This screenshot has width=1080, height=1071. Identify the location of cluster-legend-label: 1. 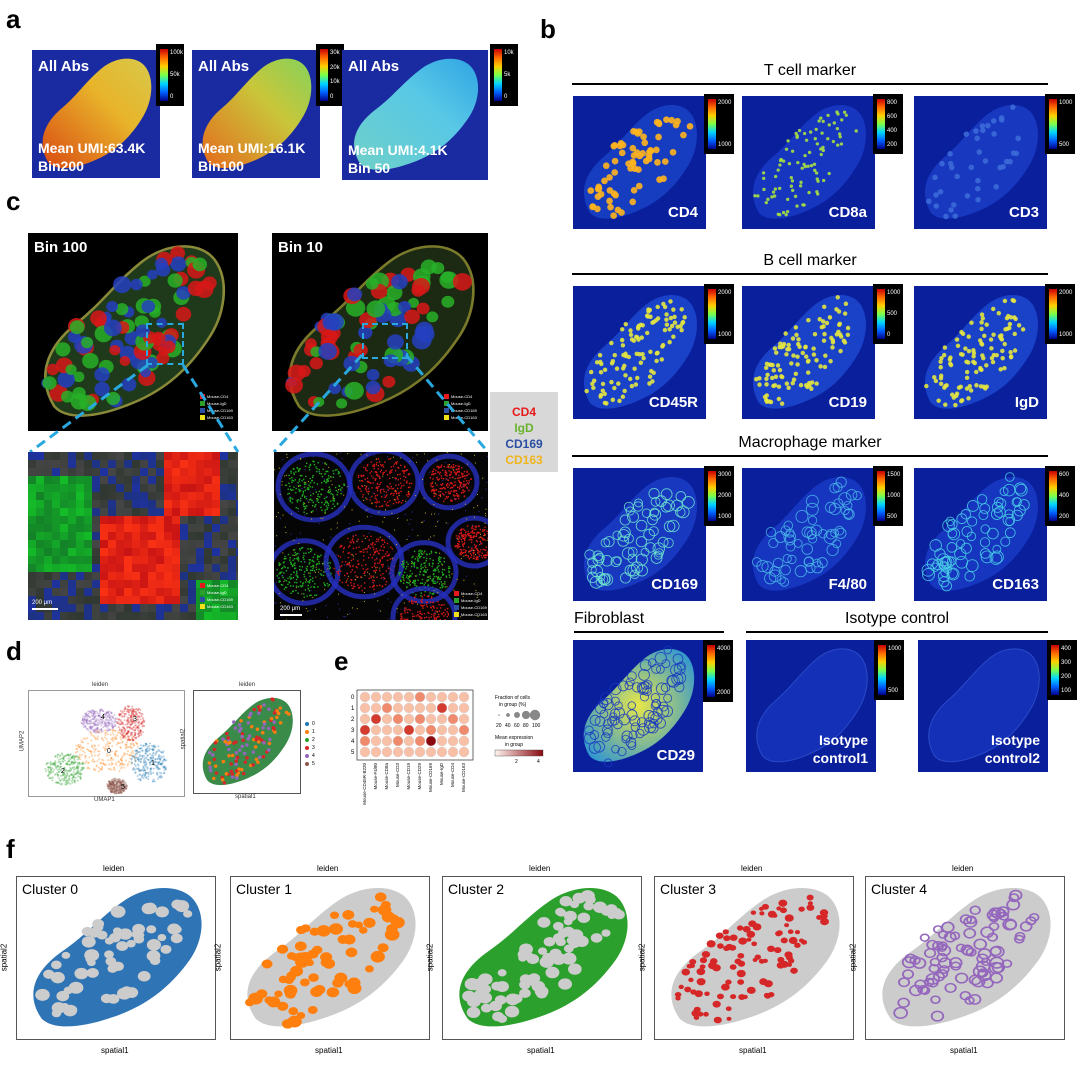
(313, 732).